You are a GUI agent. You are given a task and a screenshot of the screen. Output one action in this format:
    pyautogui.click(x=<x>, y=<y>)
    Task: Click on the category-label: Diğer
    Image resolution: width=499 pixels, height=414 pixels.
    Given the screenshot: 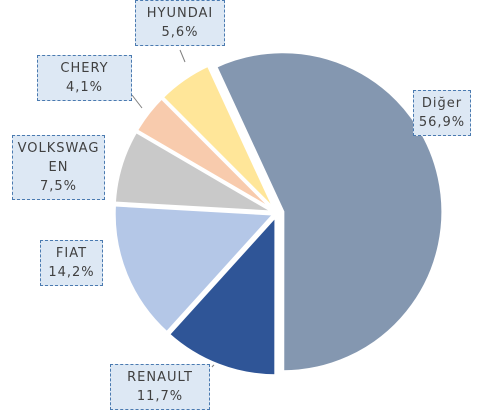 What is the action you would take?
    pyautogui.click(x=442, y=103)
    